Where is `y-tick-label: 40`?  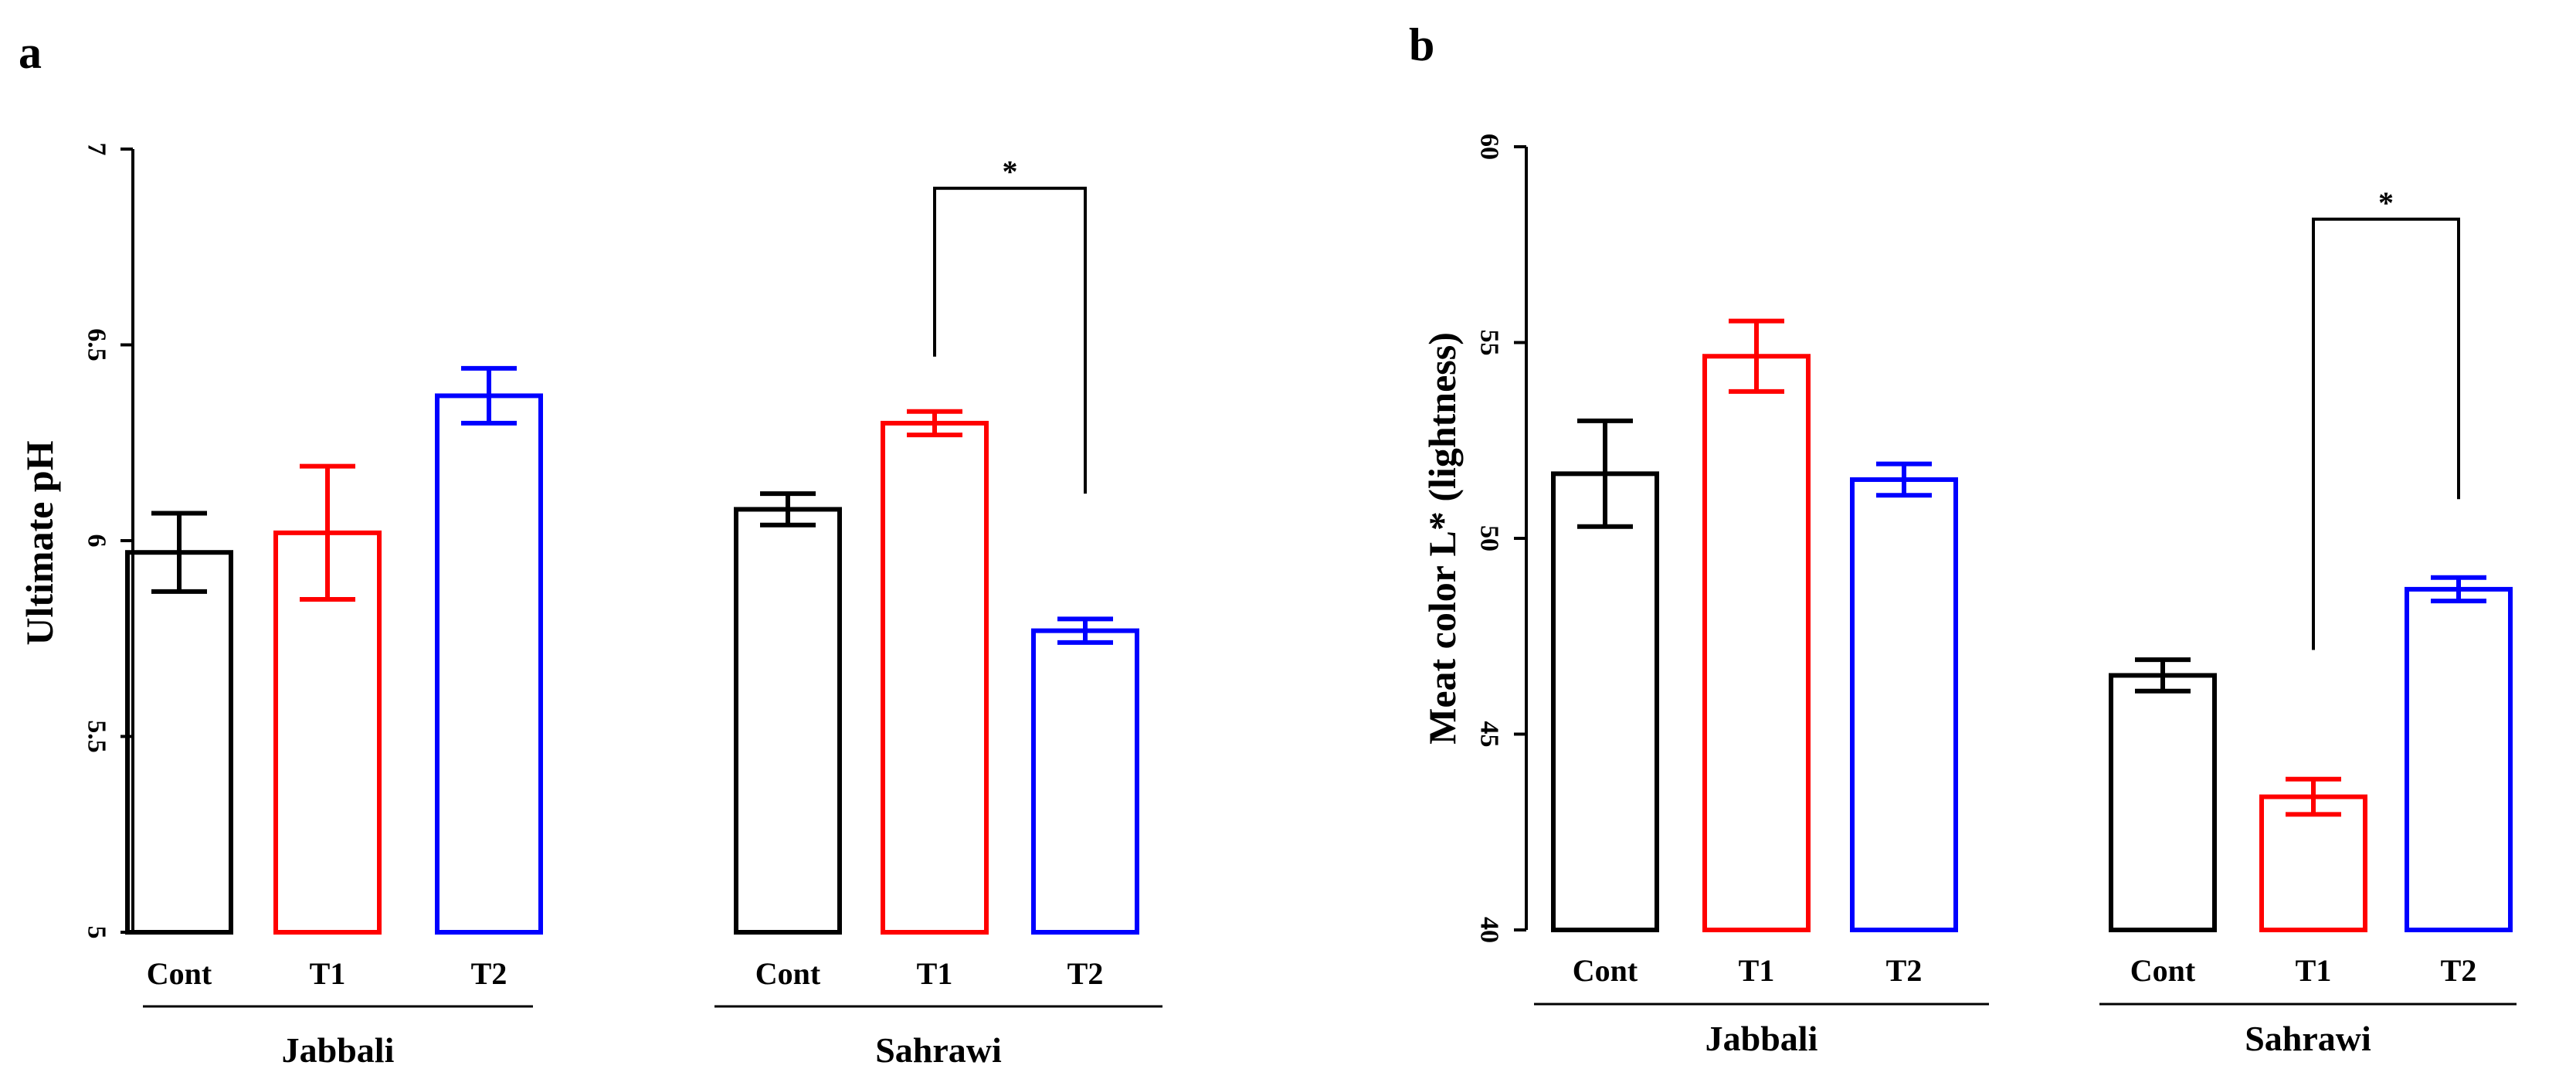 y-tick-label: 40 is located at coordinates (1489, 930).